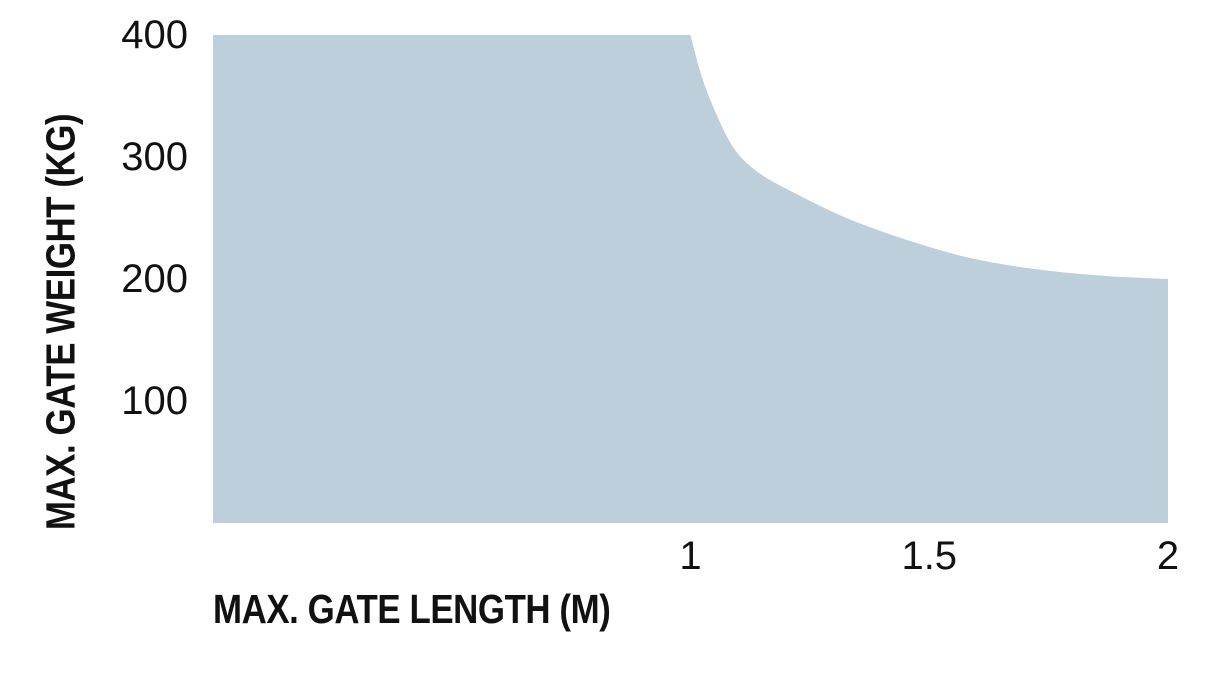 The width and height of the screenshot is (1214, 678). I want to click on y-tick-label-300: 300, so click(154, 157).